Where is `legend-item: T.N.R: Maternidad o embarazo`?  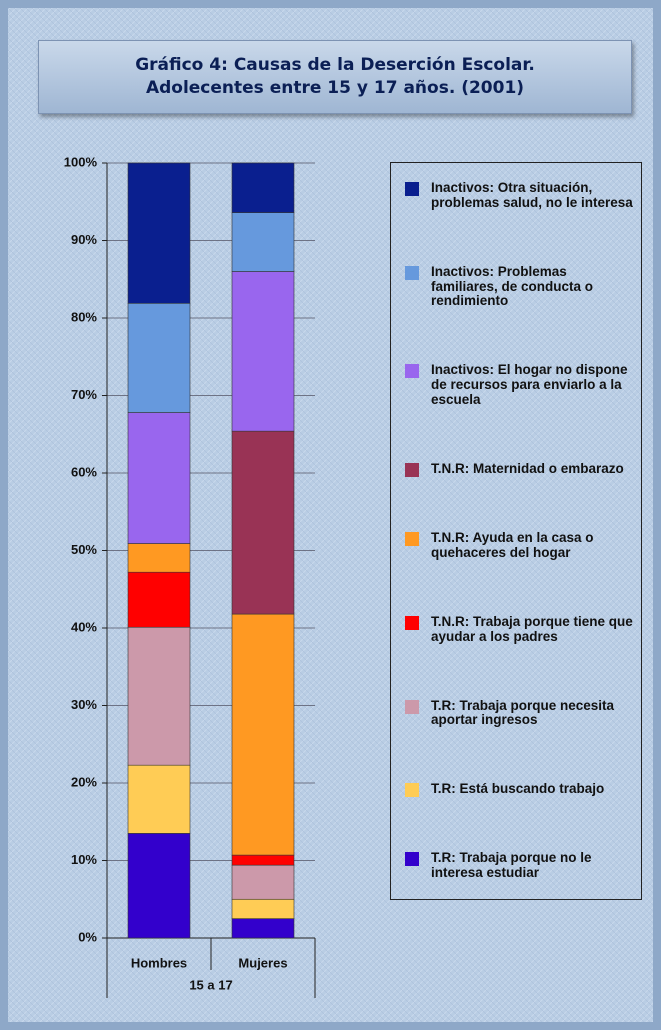
legend-item: T.N.R: Maternidad o embarazo is located at coordinates (519, 468).